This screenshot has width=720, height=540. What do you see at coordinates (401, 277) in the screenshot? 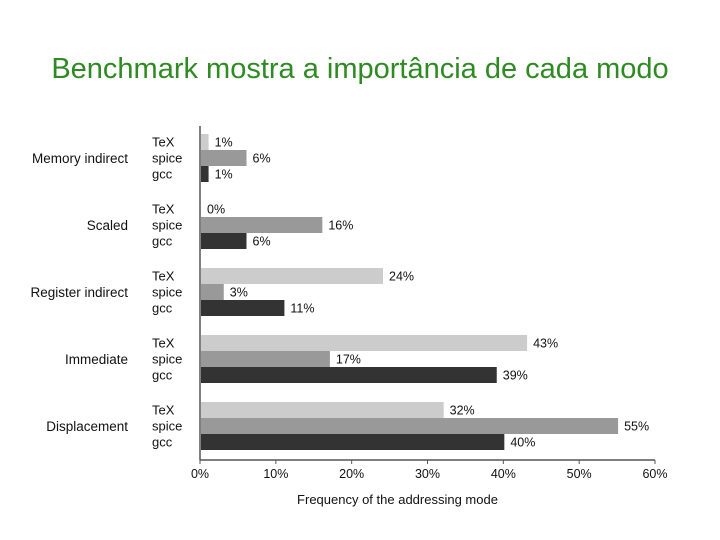
I see `data-label-register-indirect-tex: 24%` at bounding box center [401, 277].